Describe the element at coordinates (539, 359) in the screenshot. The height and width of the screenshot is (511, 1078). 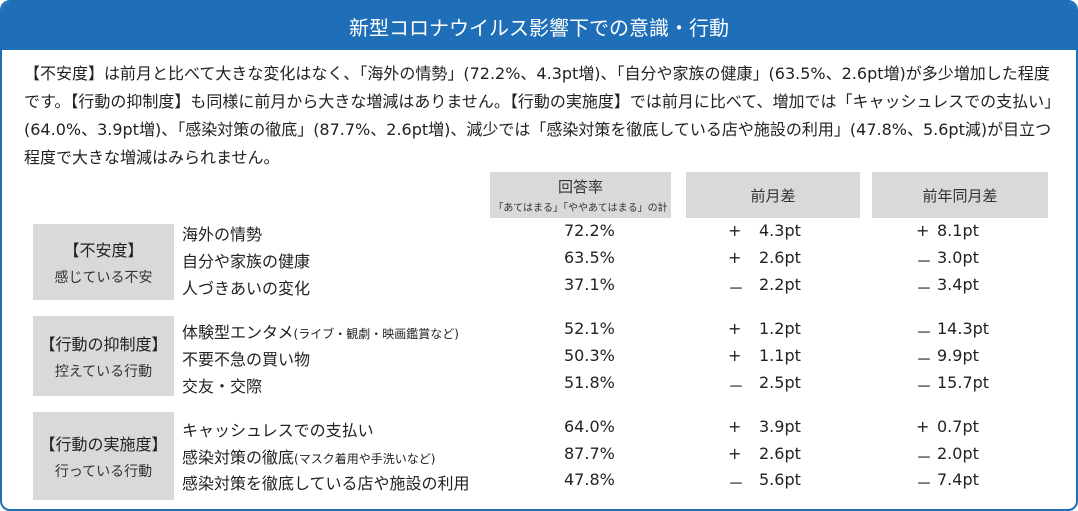
I see `table-row: 不要不急の買い物 50.3% + 1.1pt － 9.9pt` at that location.